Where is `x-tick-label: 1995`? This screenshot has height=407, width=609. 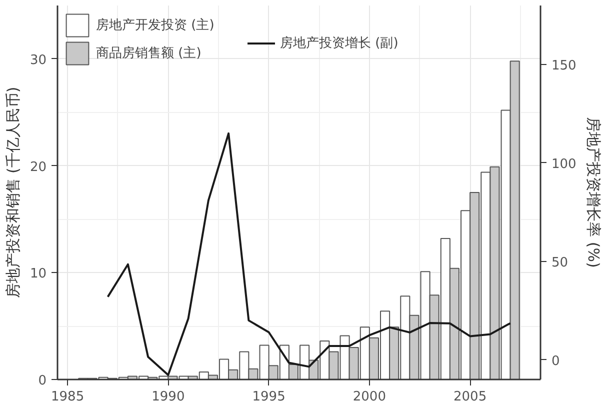 x-tick-label: 1995 is located at coordinates (269, 397).